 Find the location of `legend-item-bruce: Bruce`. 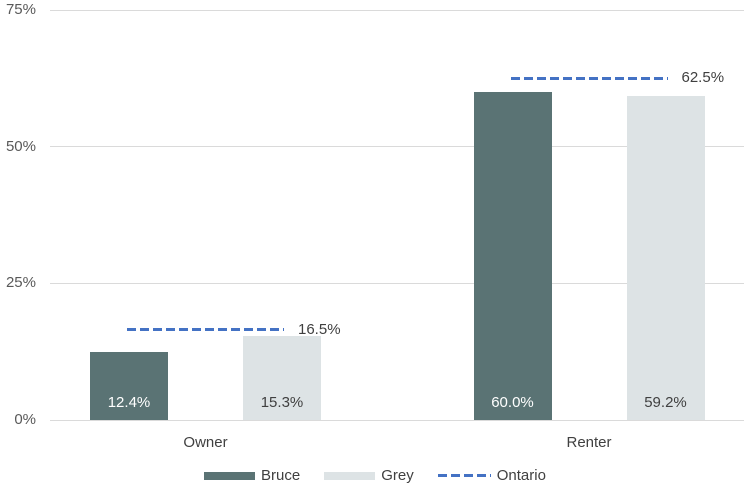

legend-item-bruce: Bruce is located at coordinates (252, 475).